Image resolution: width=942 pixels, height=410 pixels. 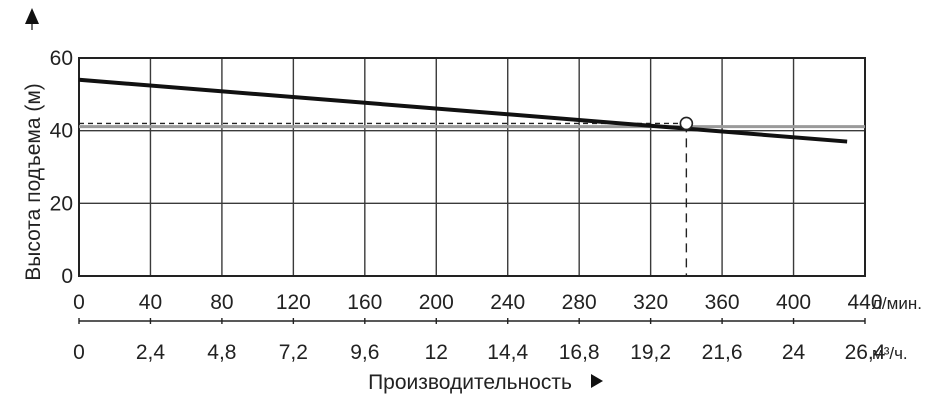 What do you see at coordinates (579, 302) in the screenshot?
I see `x-primary-tick-label: 280` at bounding box center [579, 302].